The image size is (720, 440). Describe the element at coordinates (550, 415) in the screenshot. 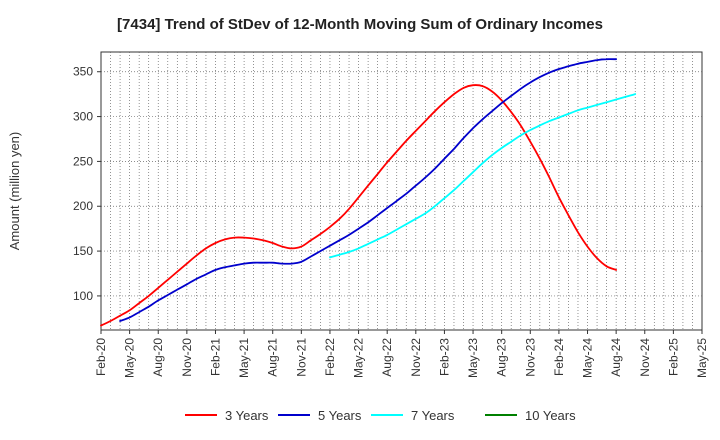

I see `legend-label-10-years: 10 Years` at that location.